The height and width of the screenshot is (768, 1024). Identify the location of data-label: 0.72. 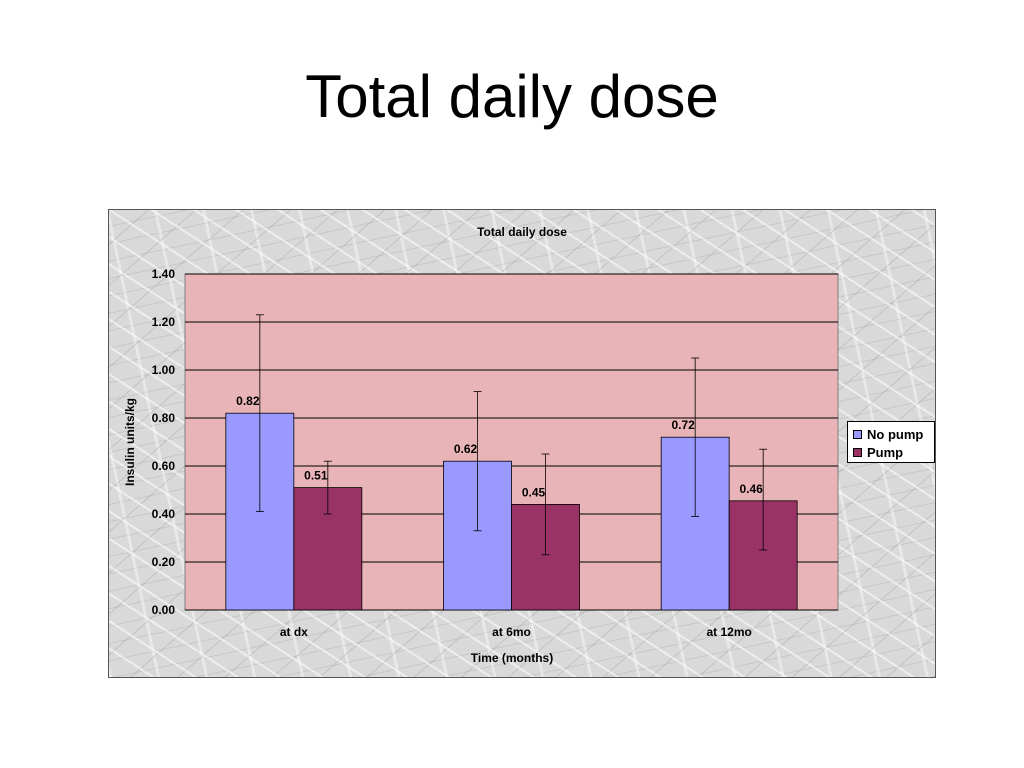
(683, 425).